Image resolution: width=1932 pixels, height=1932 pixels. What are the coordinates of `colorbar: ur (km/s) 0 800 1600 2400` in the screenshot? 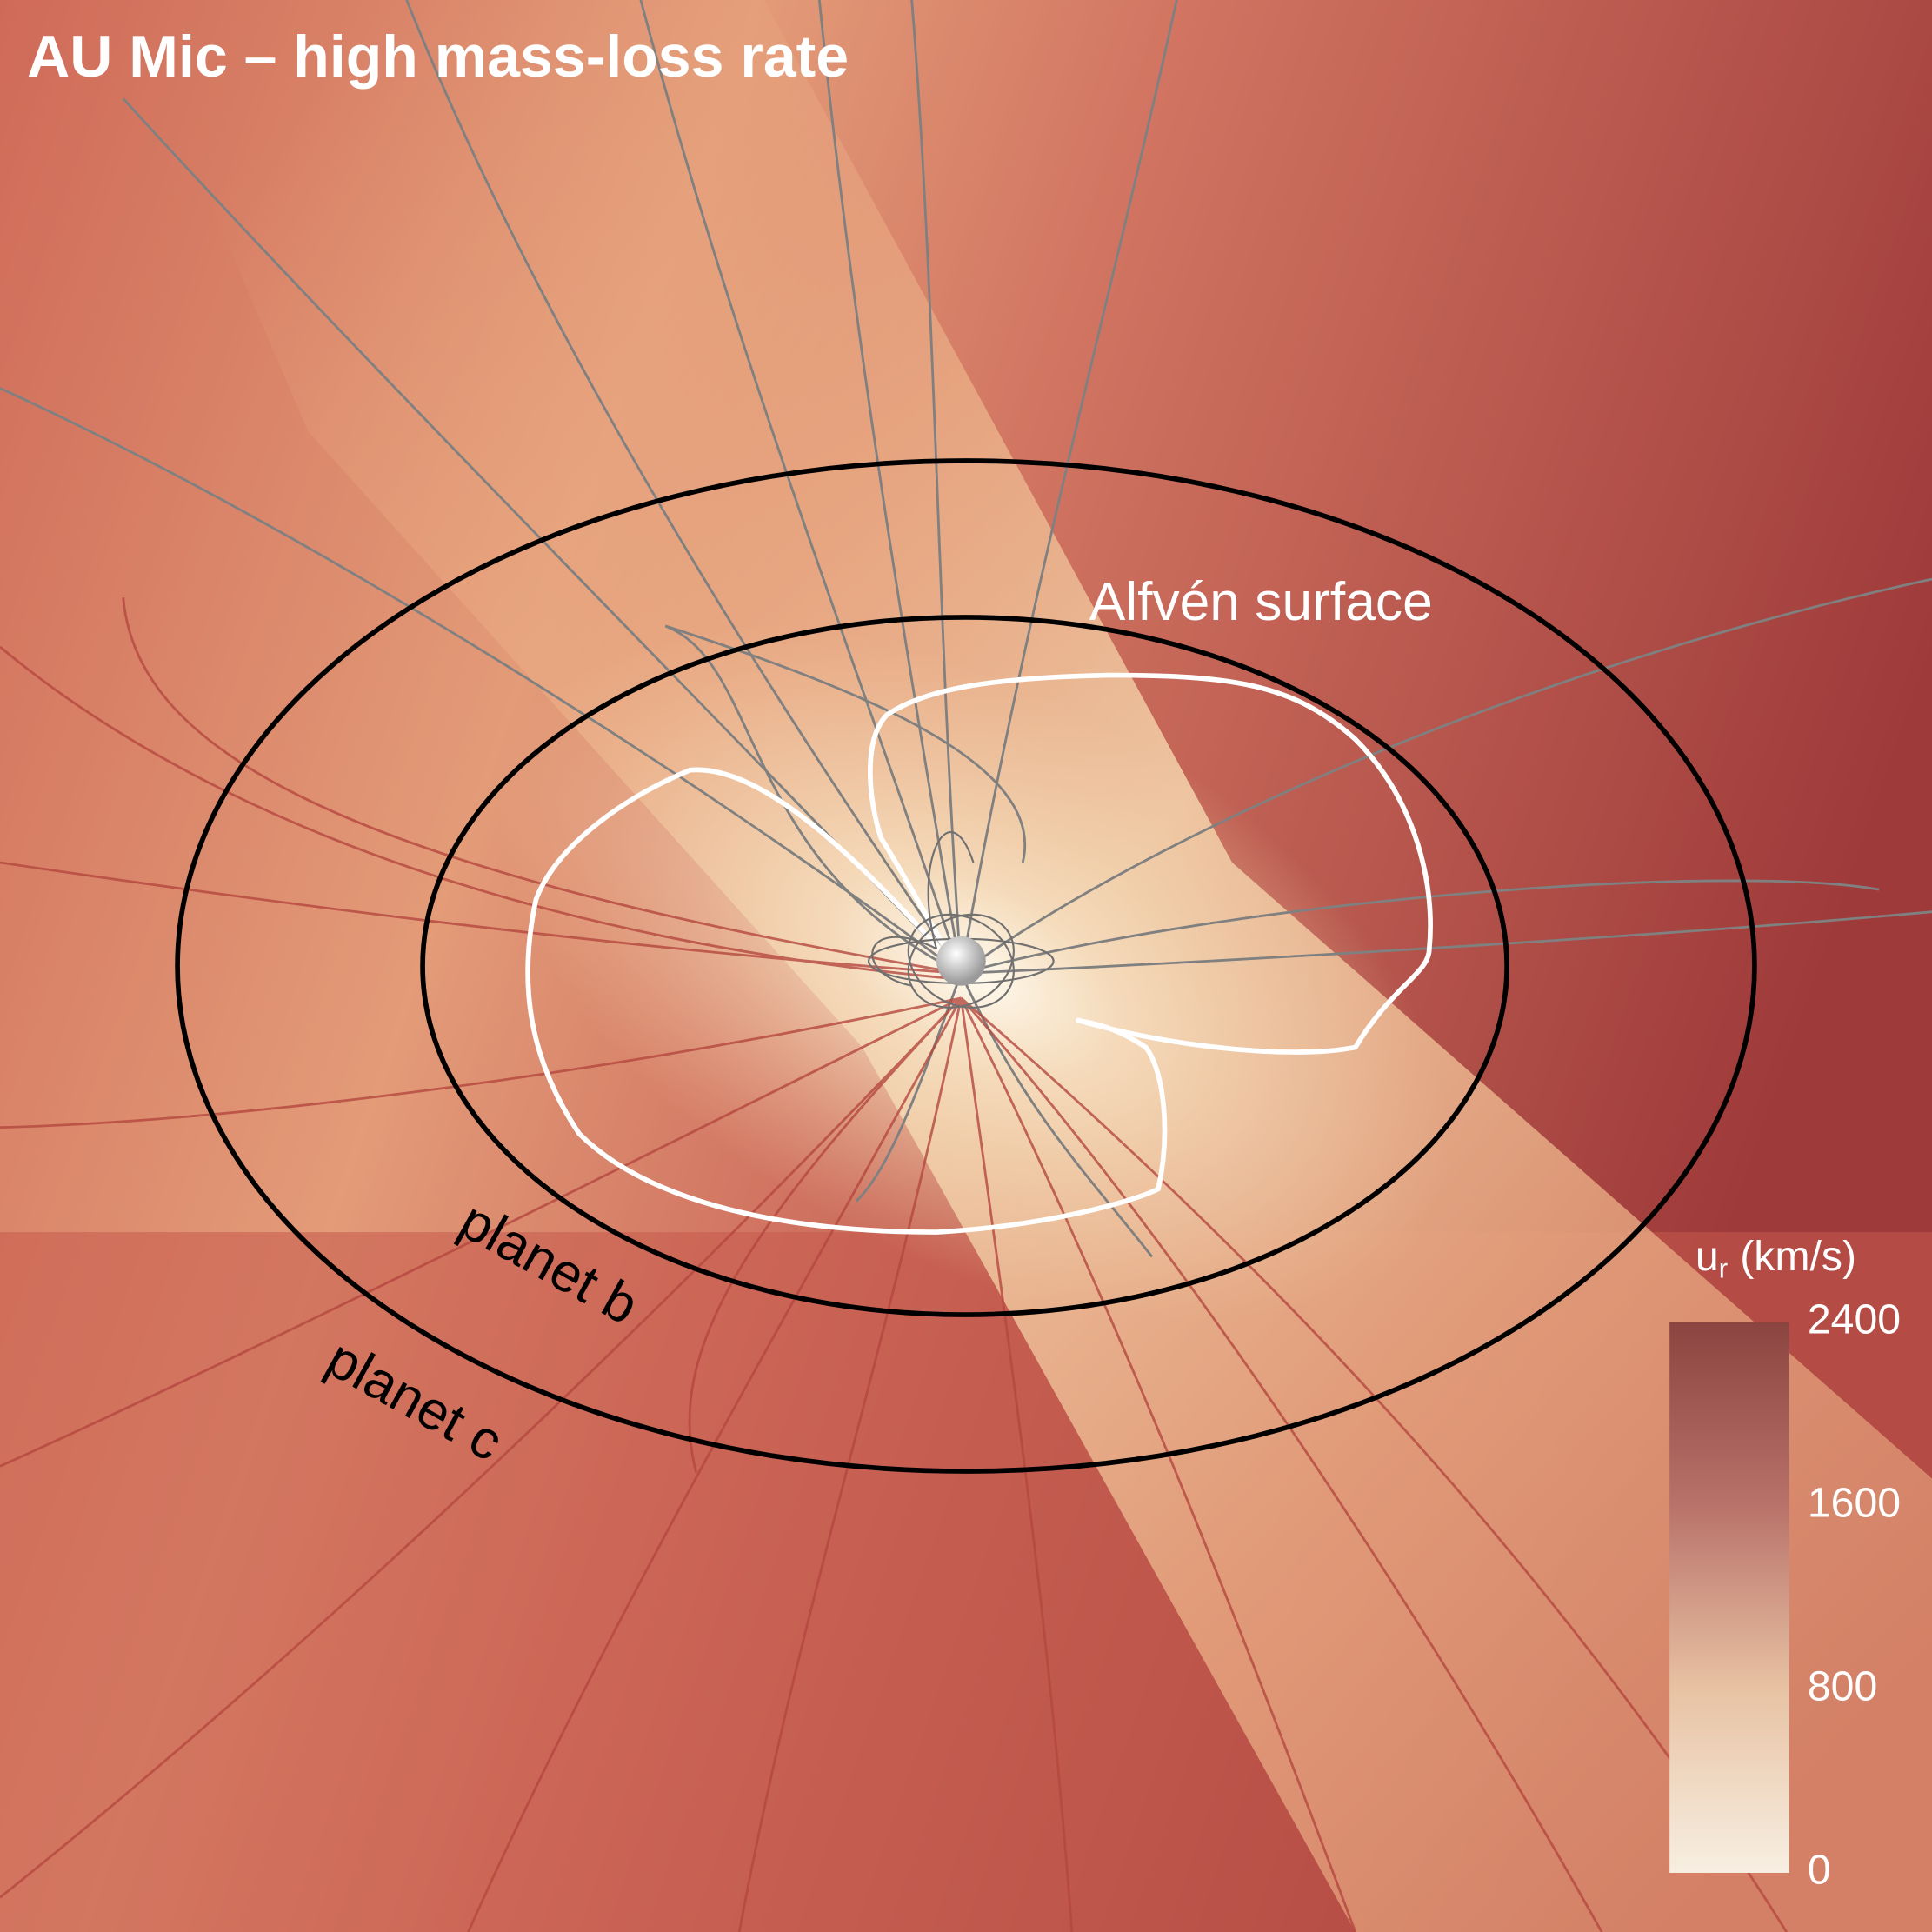 It's located at (1785, 1563).